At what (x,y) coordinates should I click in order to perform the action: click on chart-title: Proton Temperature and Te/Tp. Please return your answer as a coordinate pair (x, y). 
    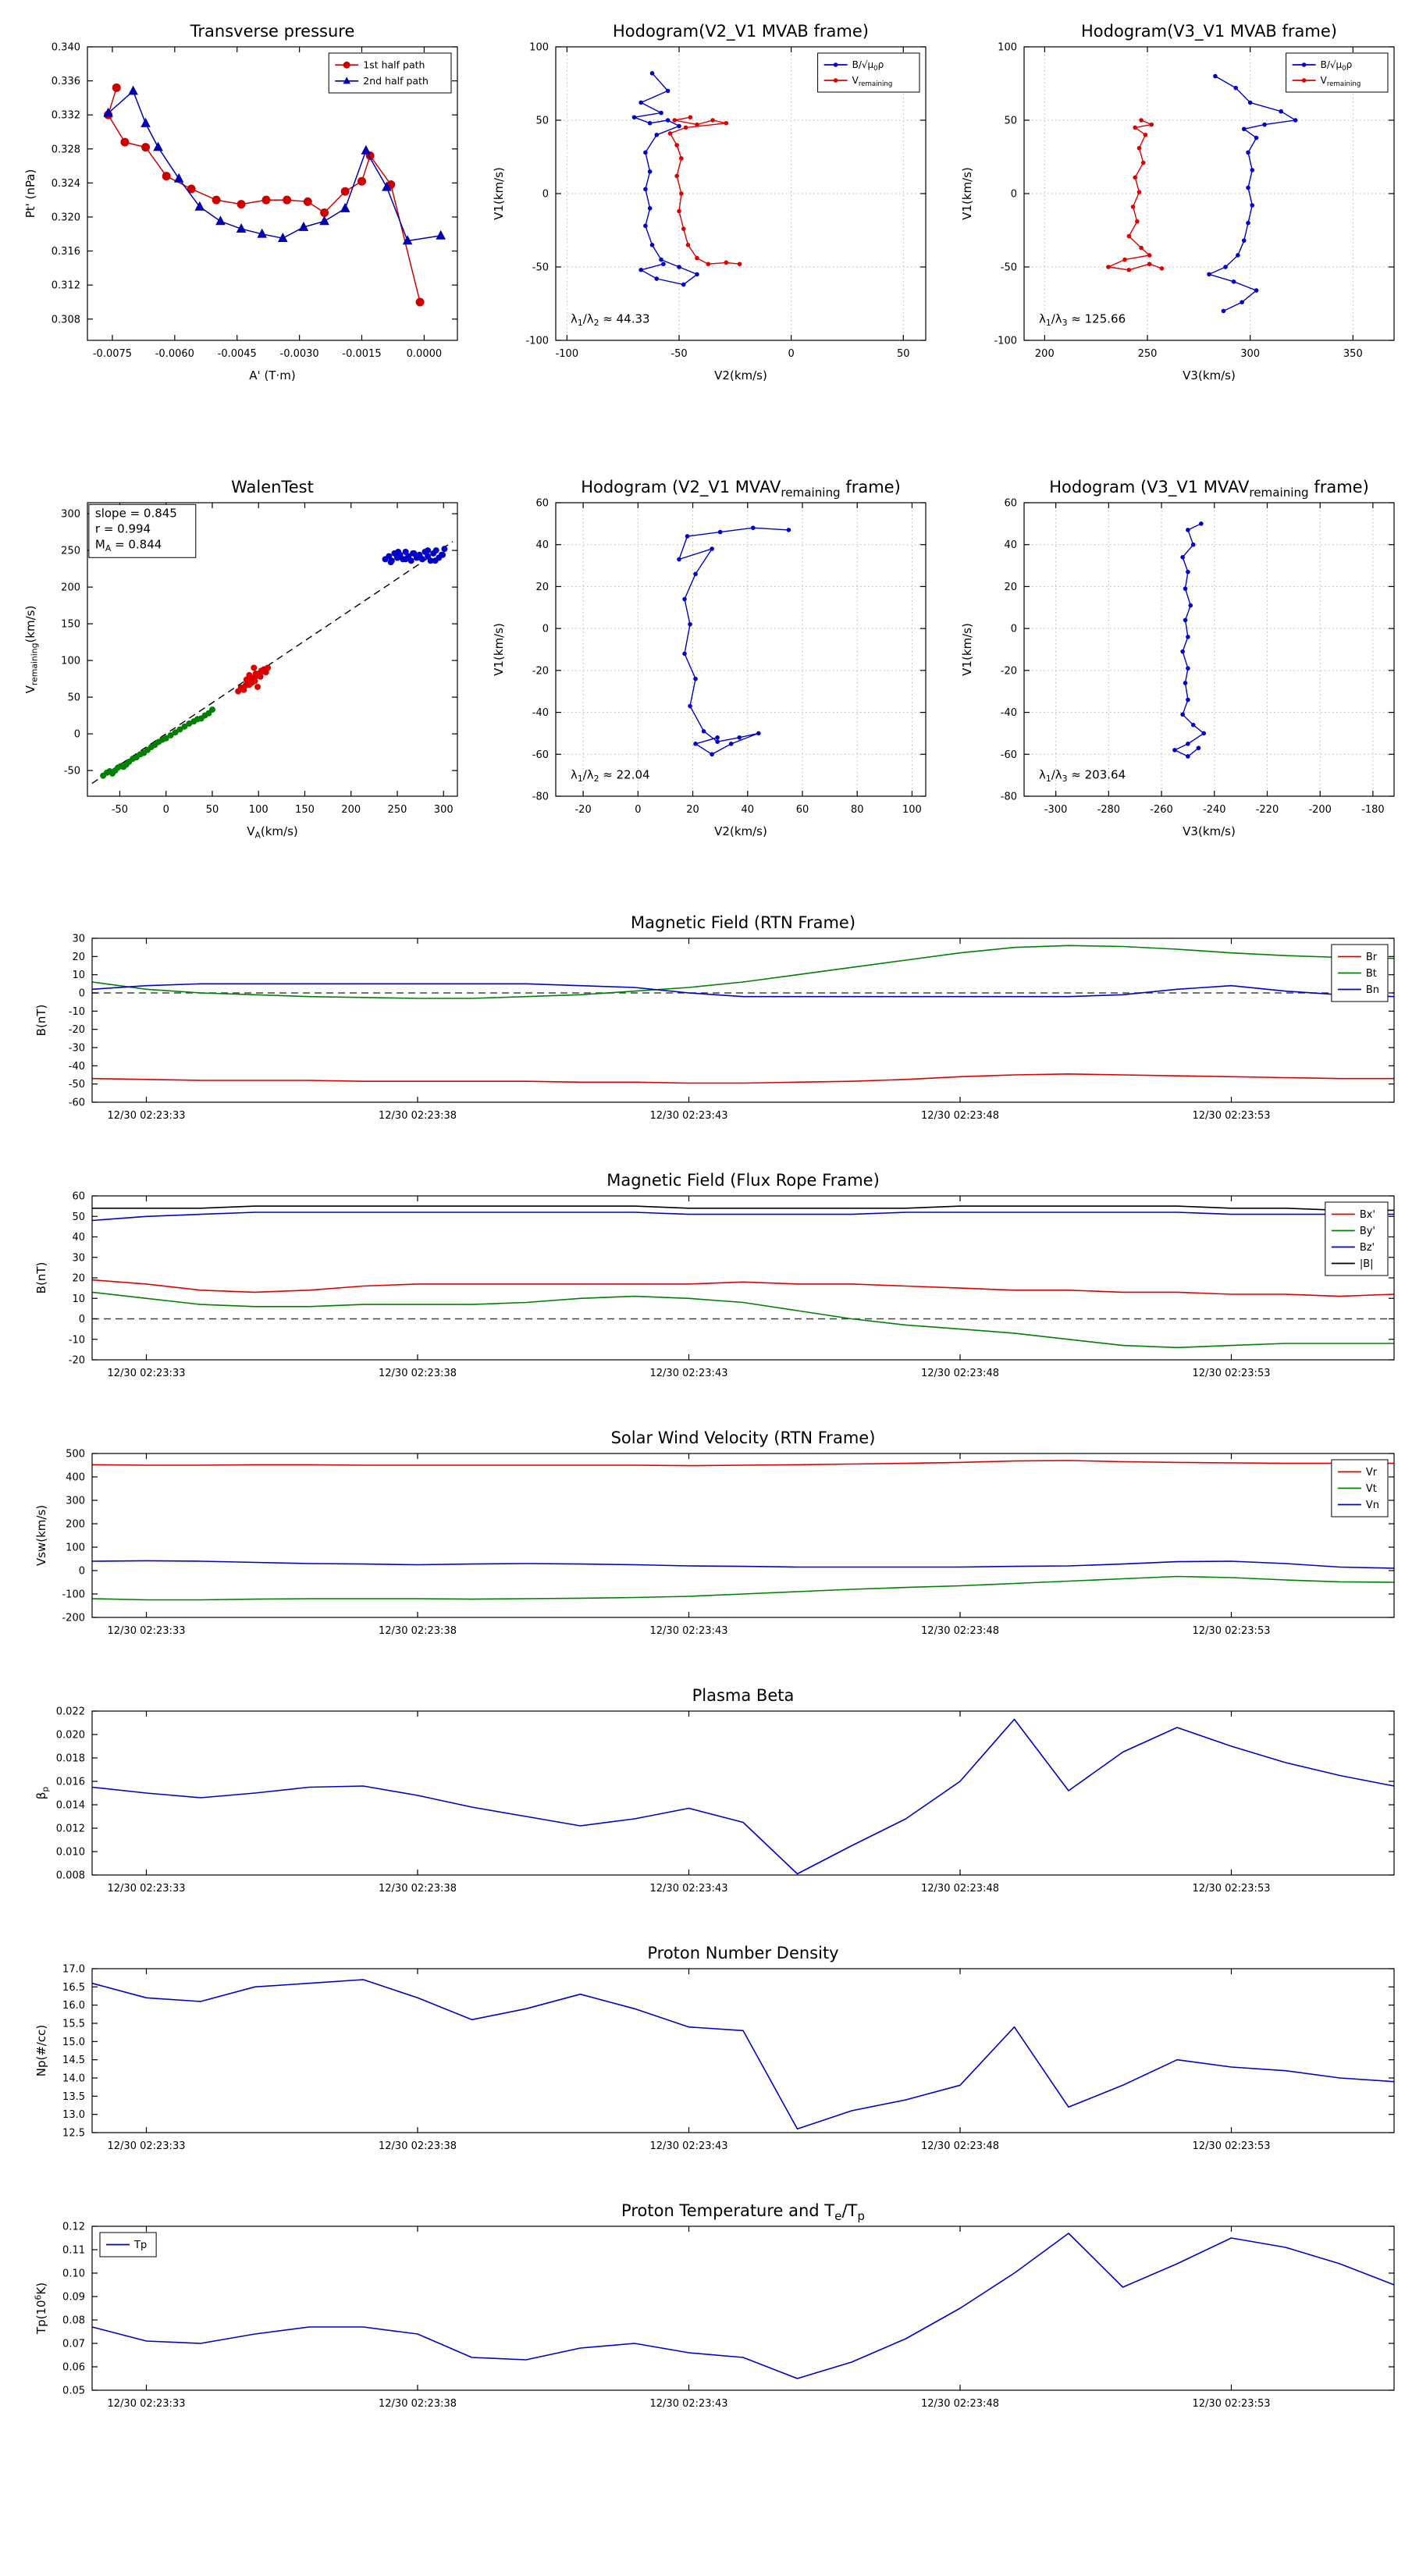
    Looking at the image, I should click on (743, 2212).